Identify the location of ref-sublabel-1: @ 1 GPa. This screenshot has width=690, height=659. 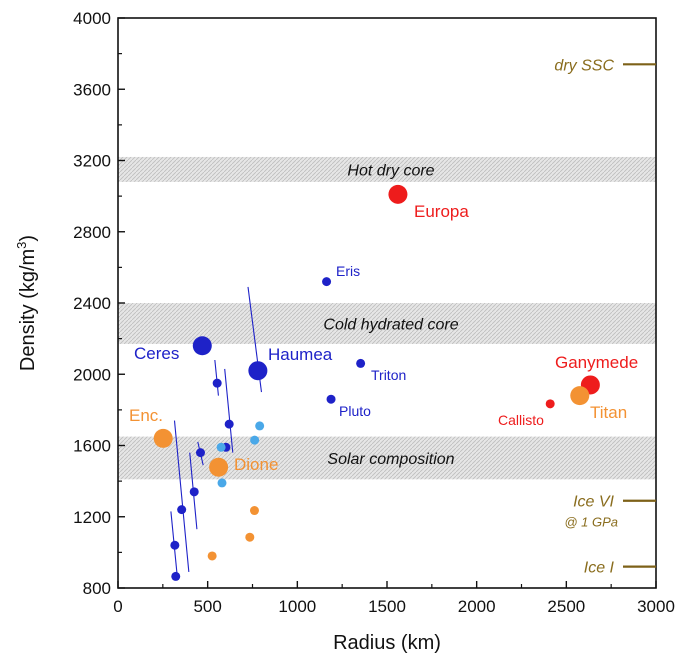
(591, 522).